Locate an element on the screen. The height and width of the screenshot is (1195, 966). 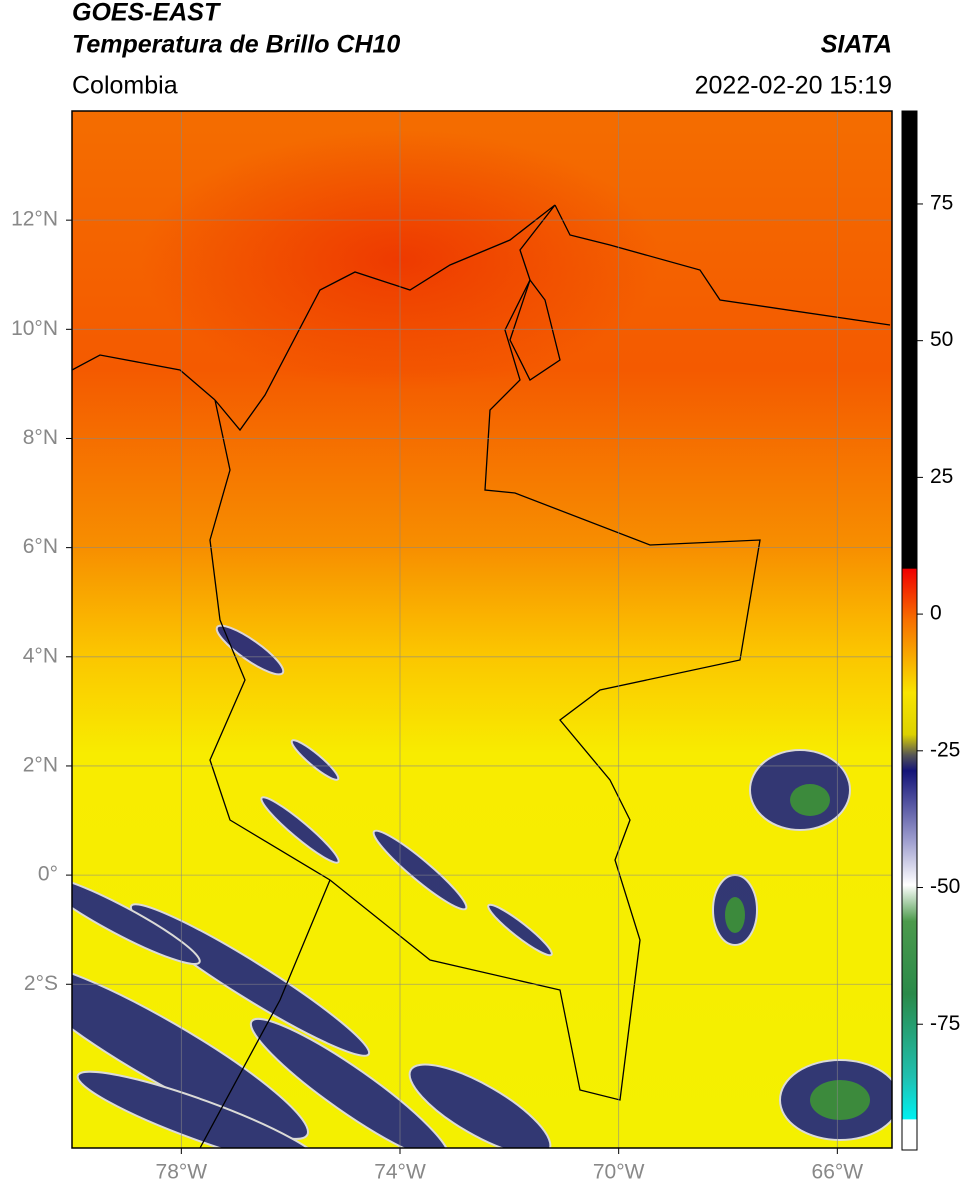
y-tick-label: 2°N is located at coordinates (40, 764).